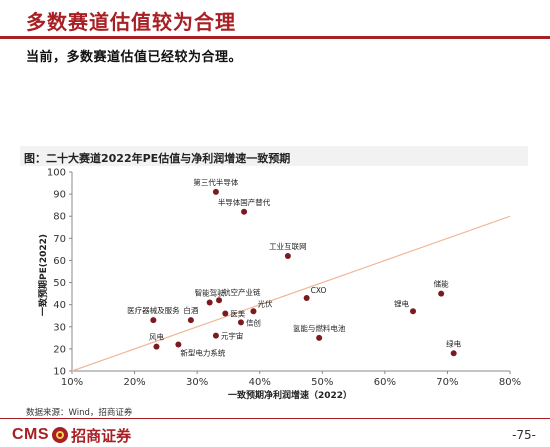 Image resolution: width=550 pixels, height=447 pixels. I want to click on data-point-label: 氢能与燃料电池, so click(319, 328).